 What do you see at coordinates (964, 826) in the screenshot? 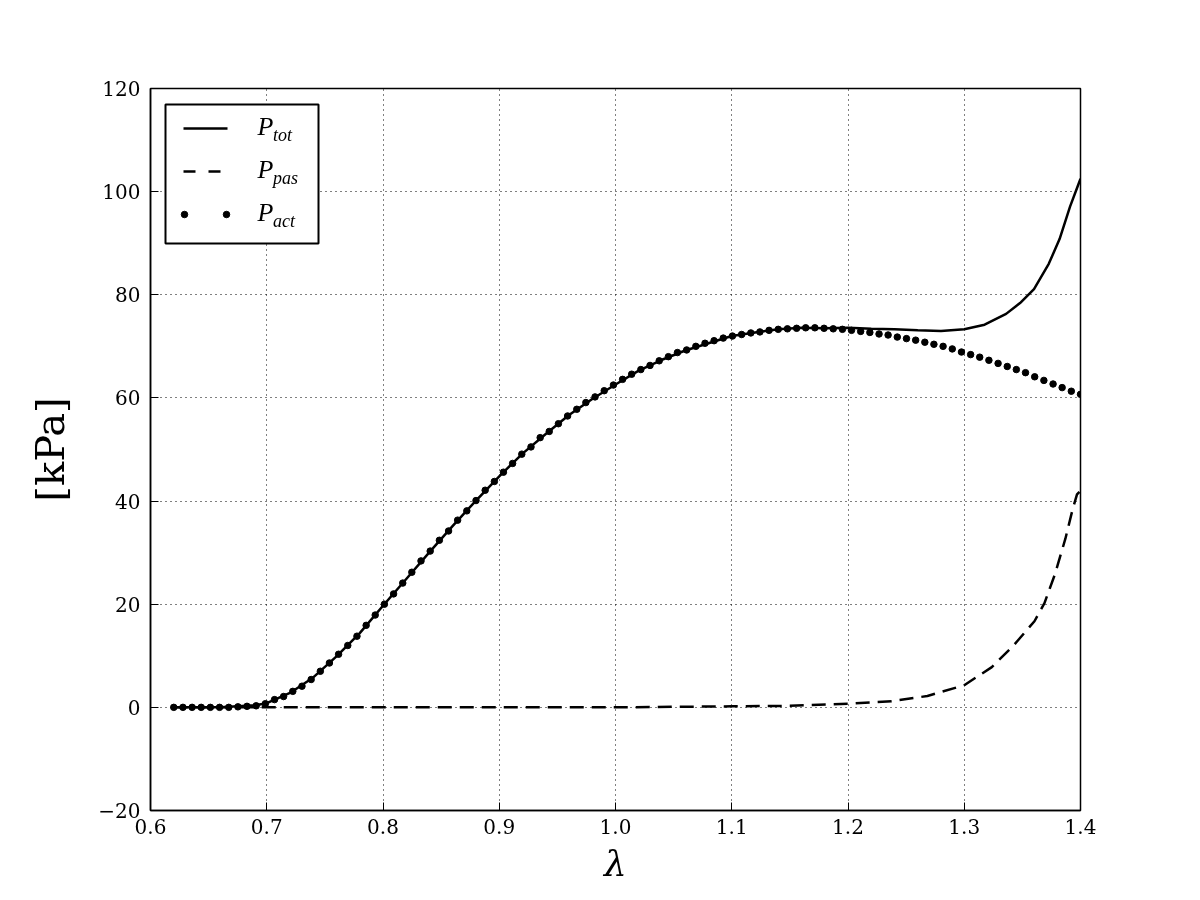
I see `x-tick-label: 1.3` at bounding box center [964, 826].